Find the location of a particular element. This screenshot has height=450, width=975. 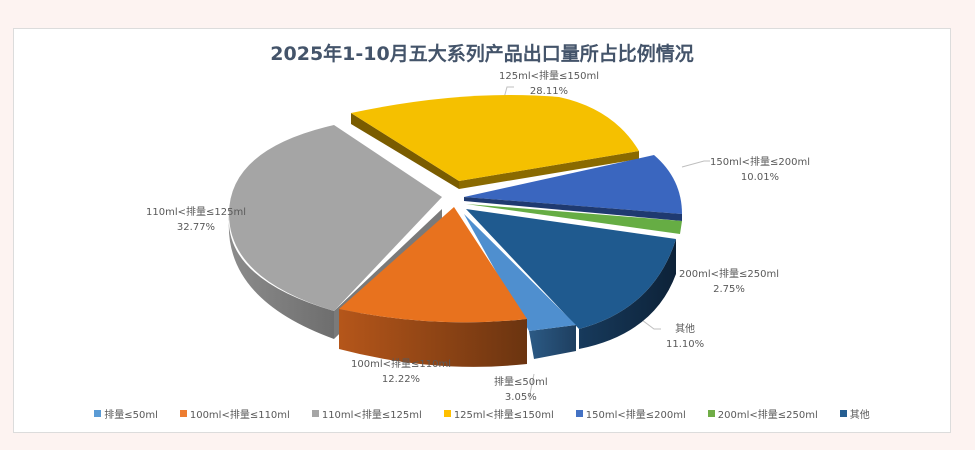

legend-item: 200ml<排量≤250ml is located at coordinates (762, 413).